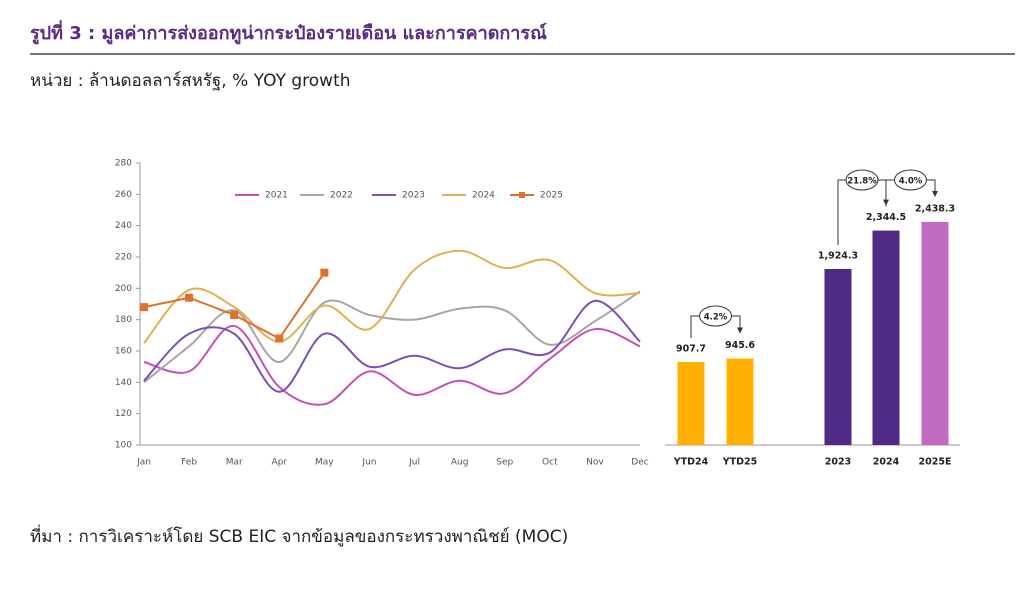  Describe the element at coordinates (935, 462) in the screenshot. I see `x-tick-label: 2025E` at that location.